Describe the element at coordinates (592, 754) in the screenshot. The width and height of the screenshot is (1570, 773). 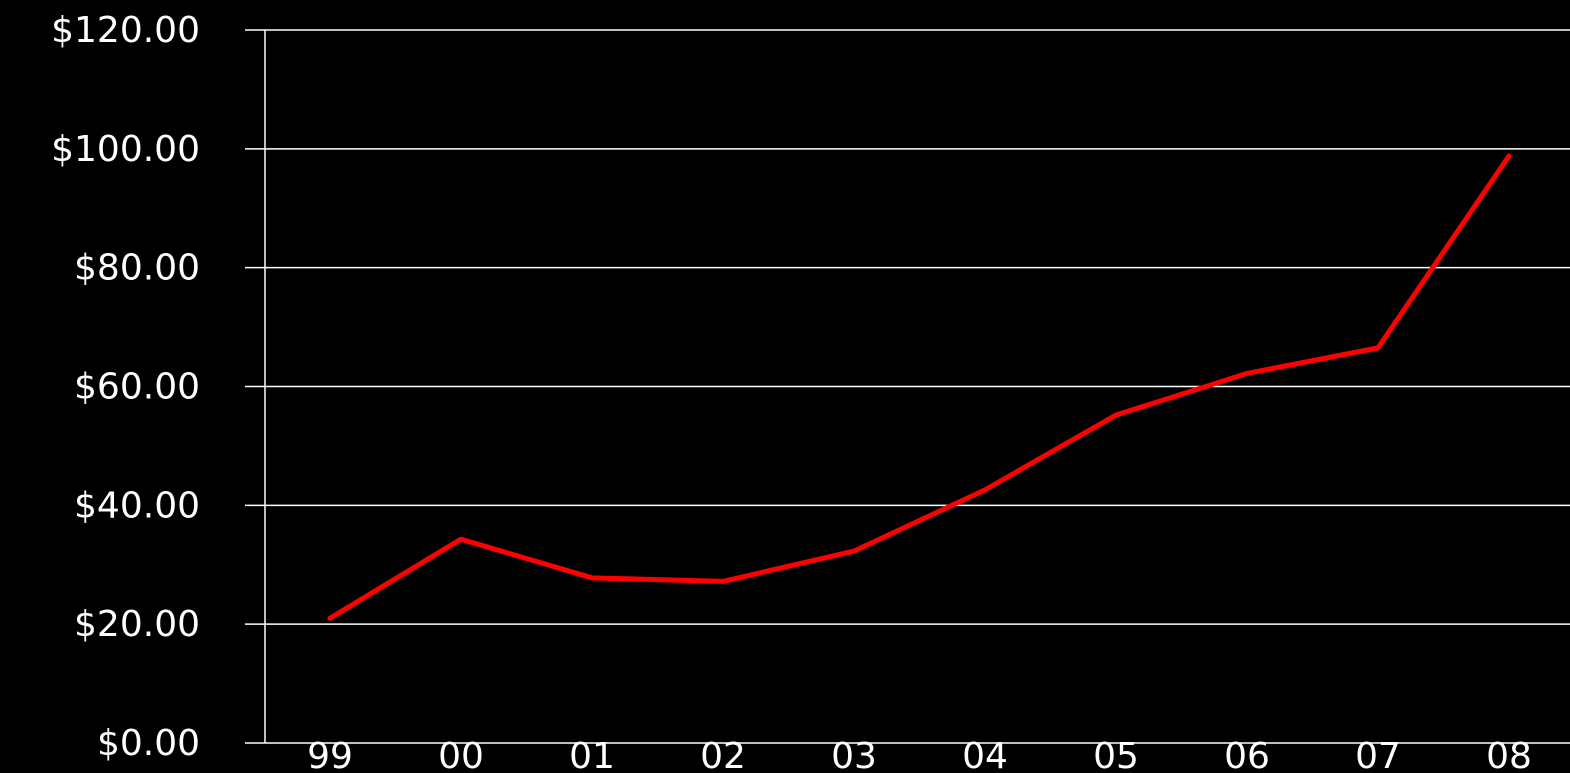
I see `x-tick-label: 01` at that location.